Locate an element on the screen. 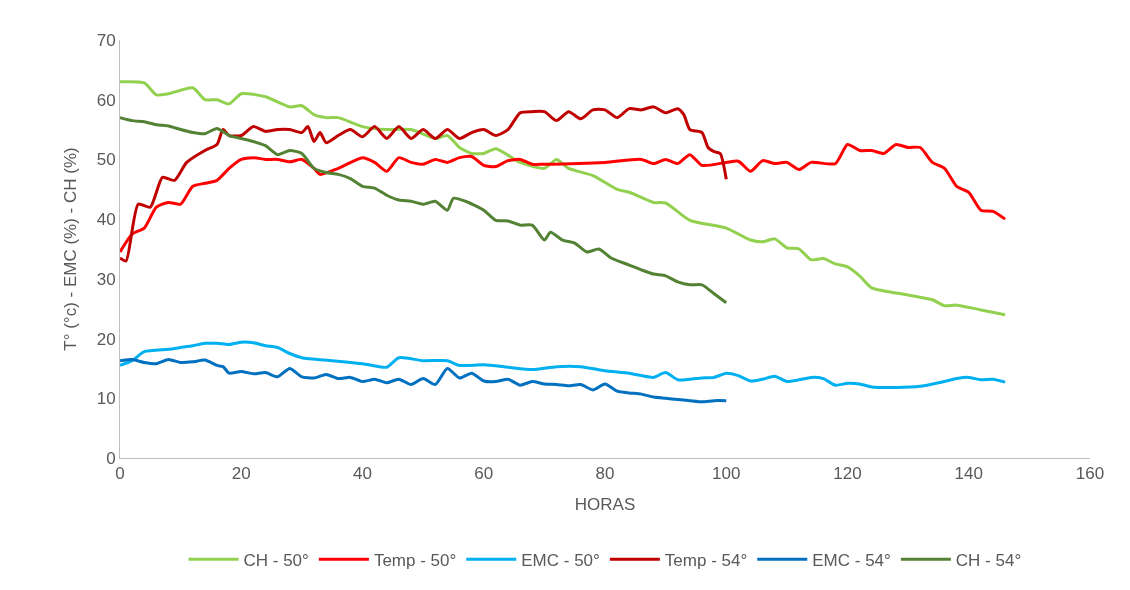 This screenshot has height=590, width=1130. y-tick-label: 70 is located at coordinates (106, 40).